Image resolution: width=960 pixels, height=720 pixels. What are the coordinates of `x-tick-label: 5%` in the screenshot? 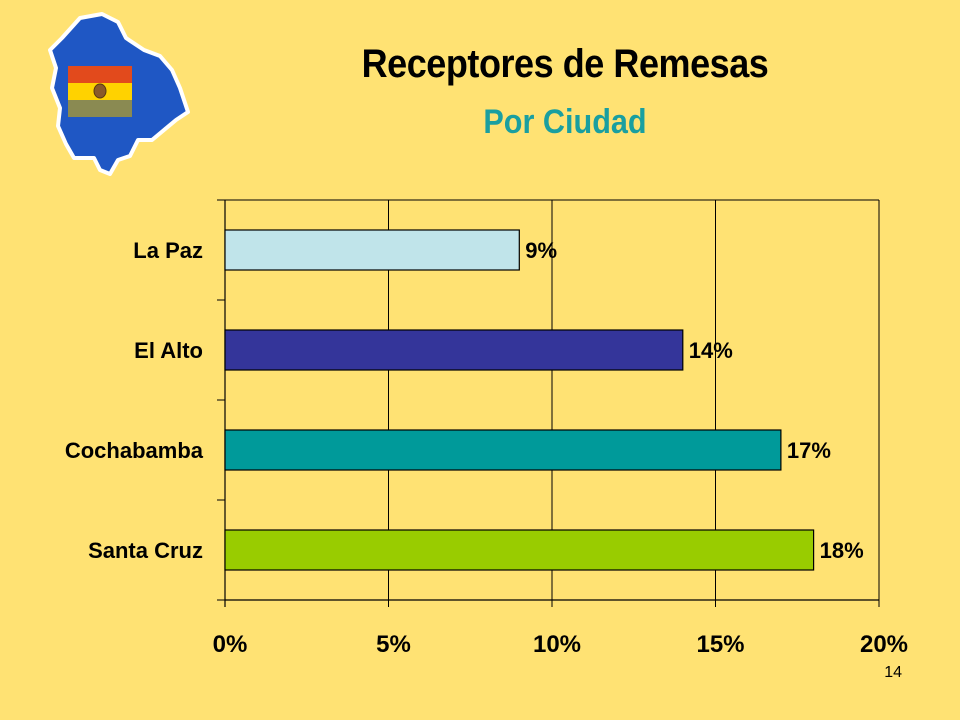 It's located at (393, 644).